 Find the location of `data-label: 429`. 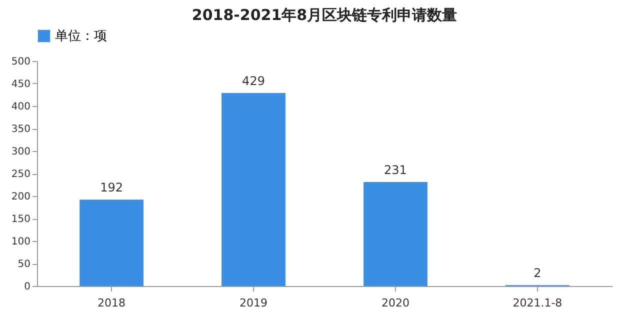

data-label: 429 is located at coordinates (253, 81).